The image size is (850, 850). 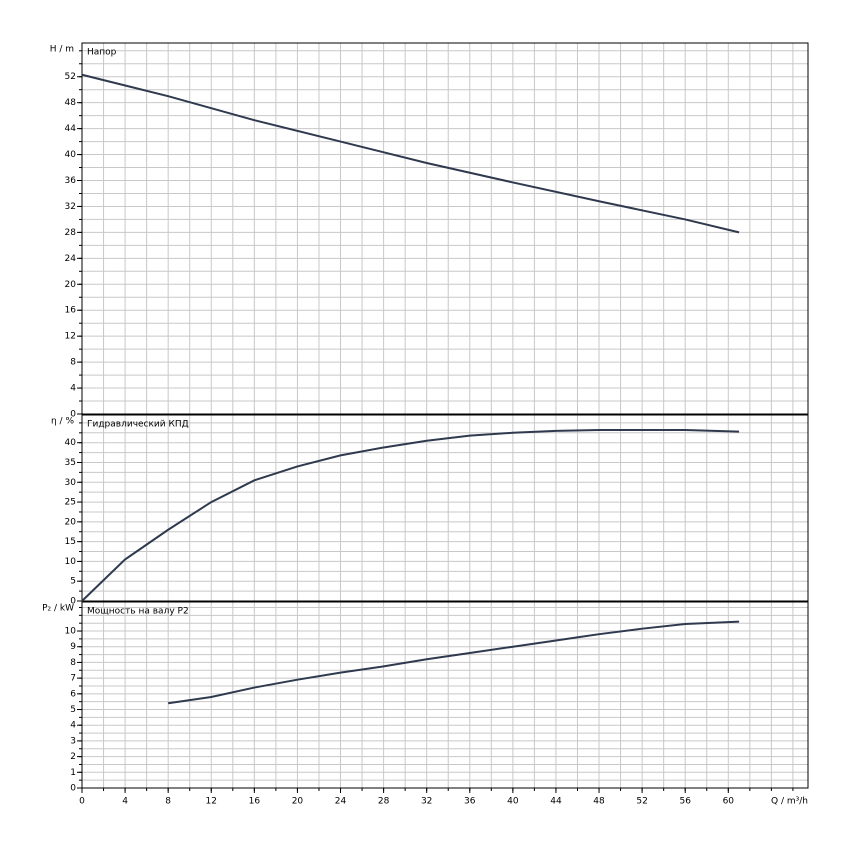 What do you see at coordinates (298, 802) in the screenshot?
I see `x-tick-label: 20` at bounding box center [298, 802].